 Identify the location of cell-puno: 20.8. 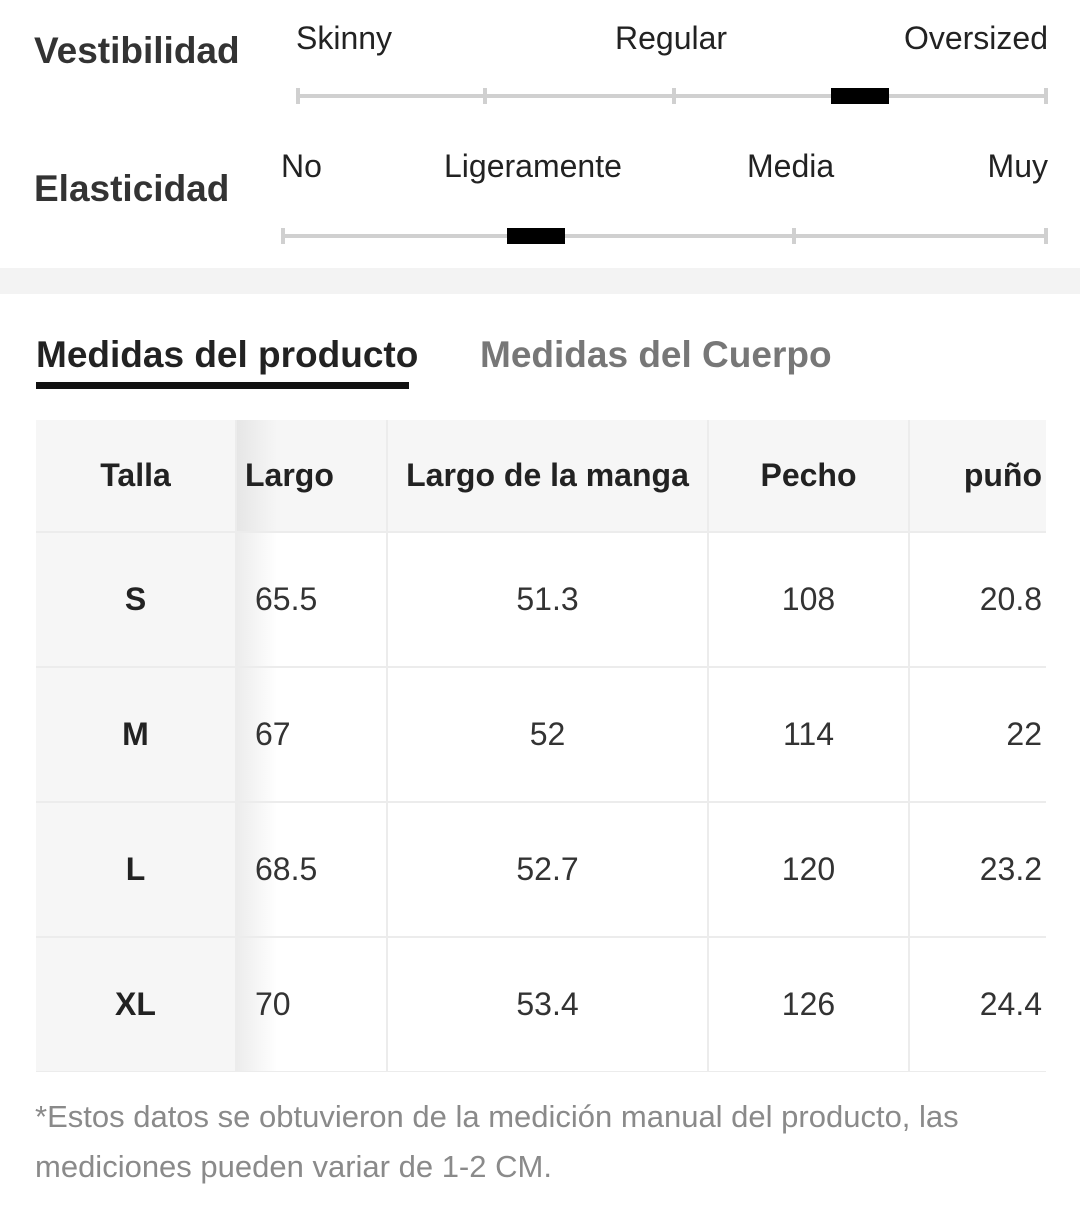
(977, 599).